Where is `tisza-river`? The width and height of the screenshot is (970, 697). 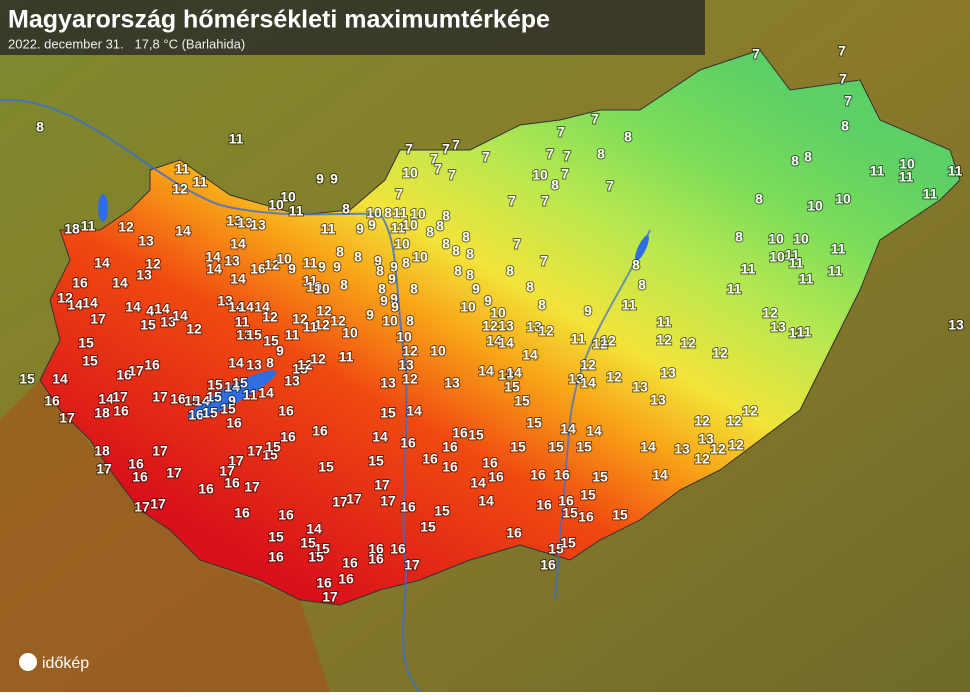
tisza-river is located at coordinates (602, 415).